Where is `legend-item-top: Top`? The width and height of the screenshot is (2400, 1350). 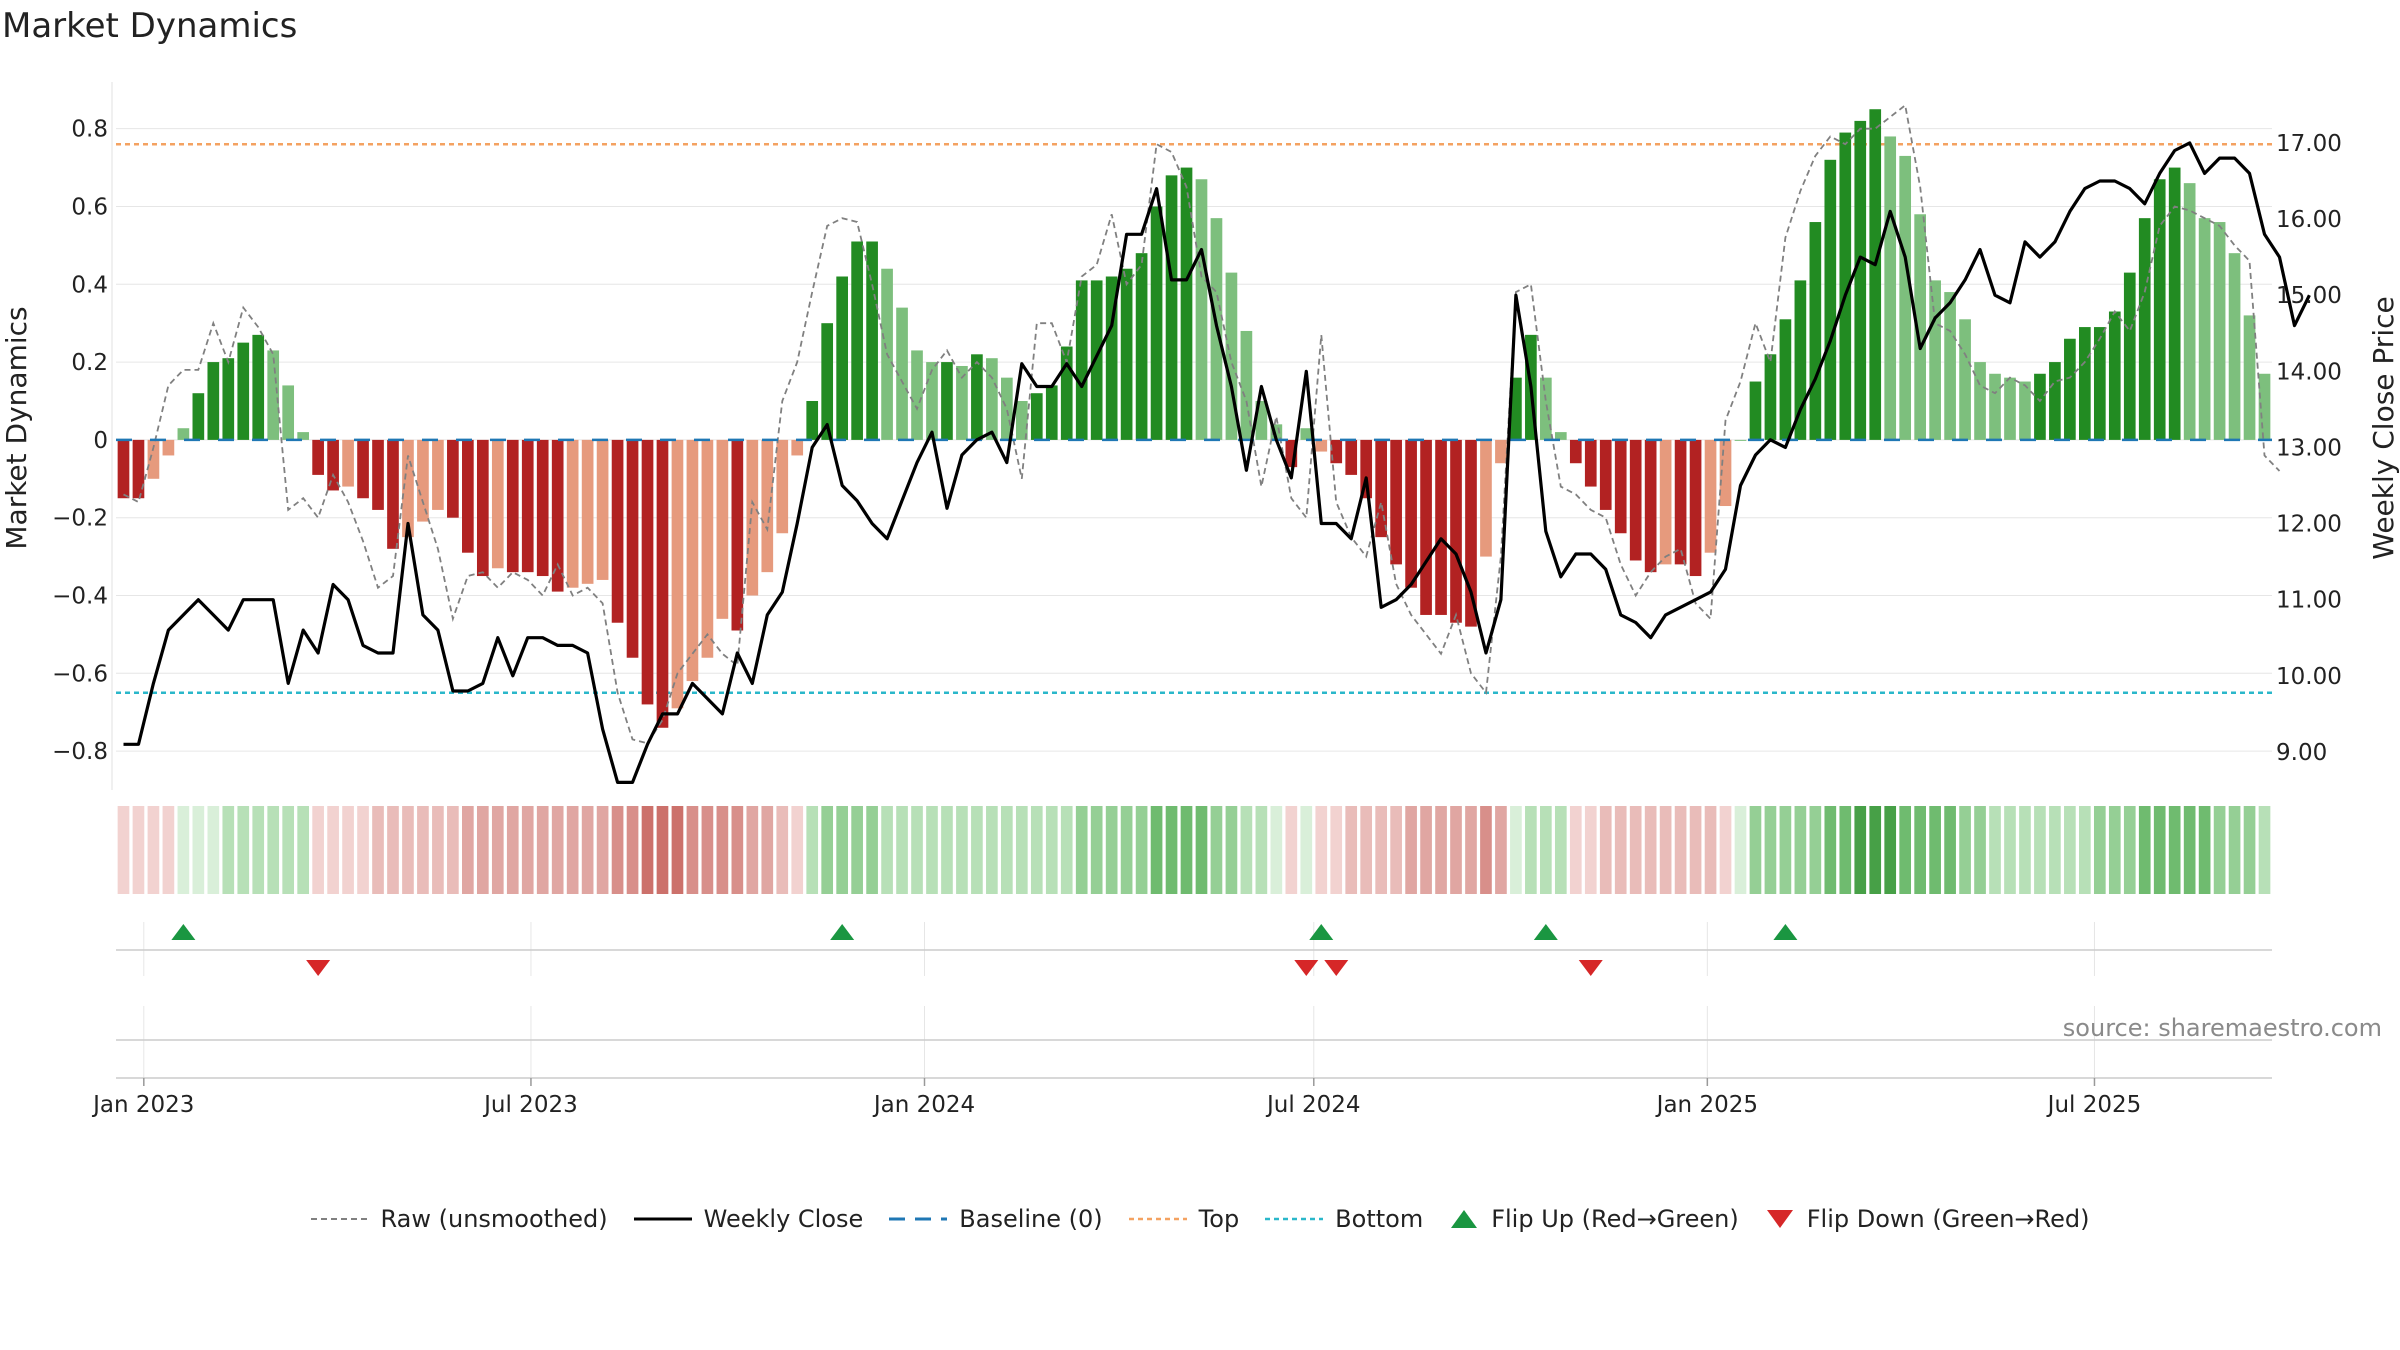
legend-item-top: Top is located at coordinates (1183, 1219).